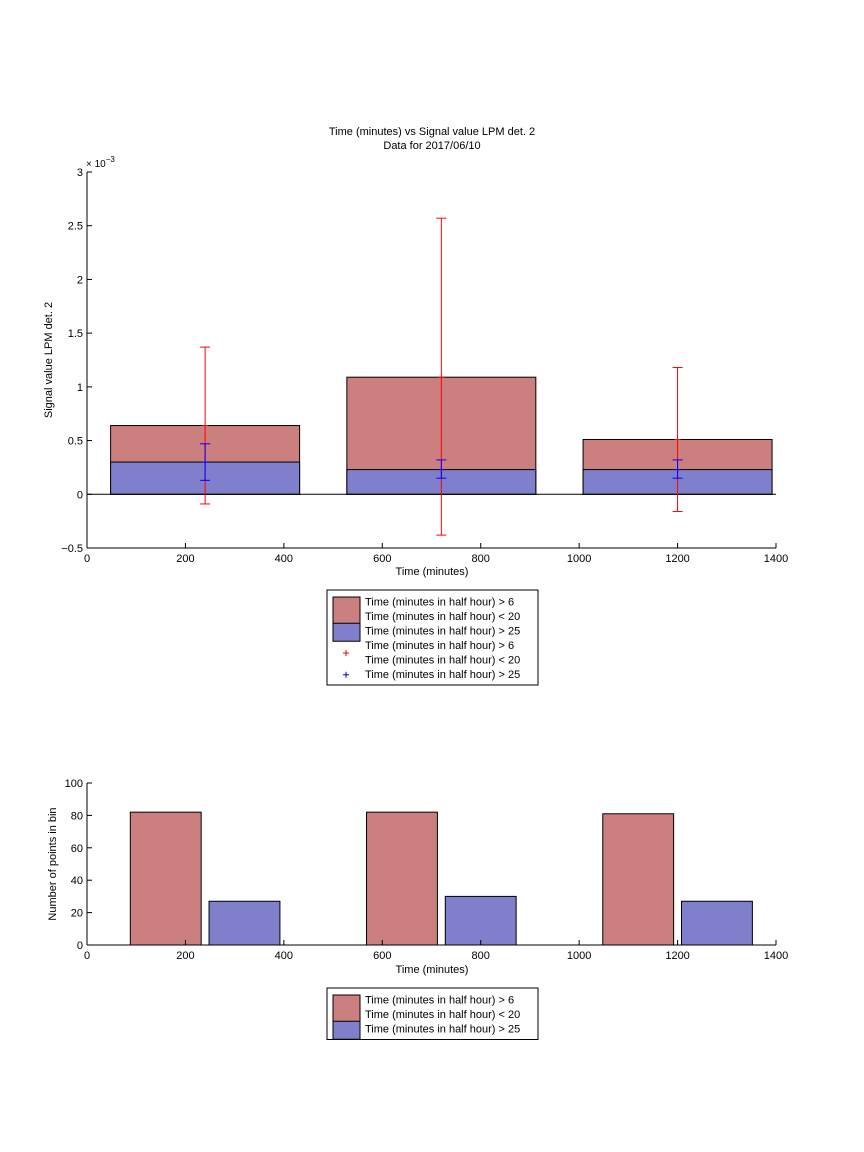 This screenshot has height=1152, width=864. I want to click on y-exponent-label: × 10⁻³, so click(100, 162).